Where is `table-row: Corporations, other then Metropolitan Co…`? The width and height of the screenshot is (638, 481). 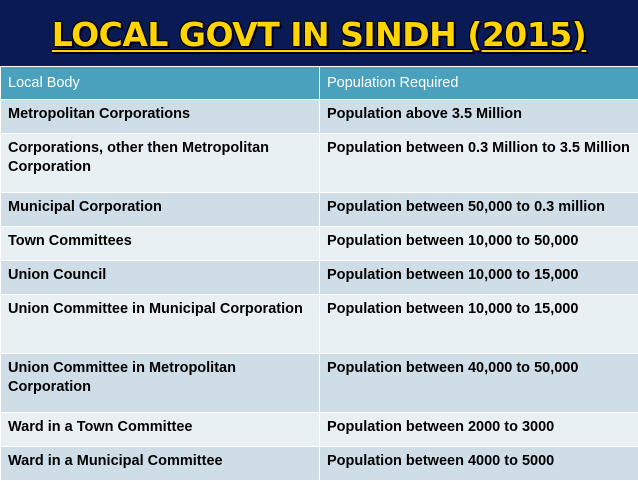
table-row: Corporations, other then Metropolitan Co… is located at coordinates (319, 163).